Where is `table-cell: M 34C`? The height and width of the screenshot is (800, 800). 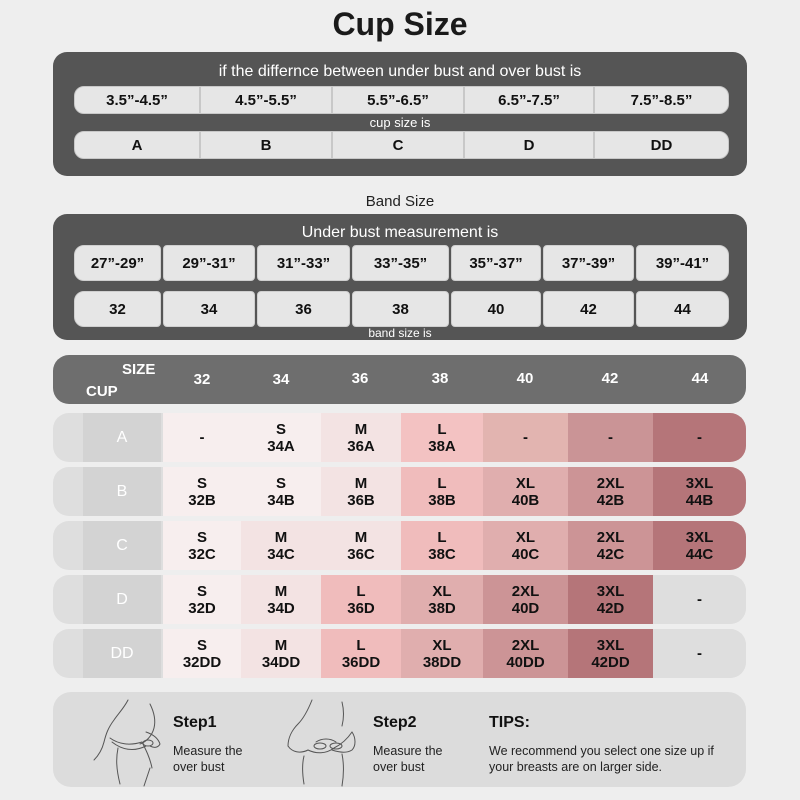
table-cell: M 34C is located at coordinates (281, 545).